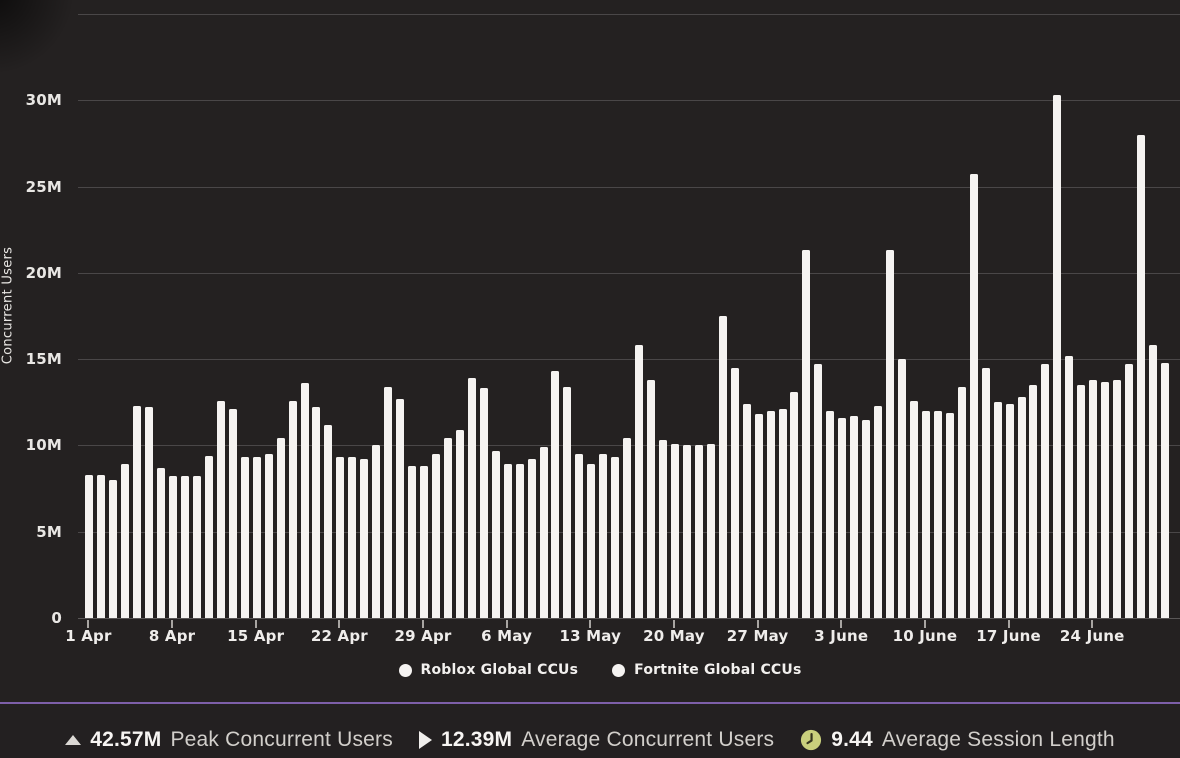  Describe the element at coordinates (1009, 510) in the screenshot. I see `bar-17-june` at that location.